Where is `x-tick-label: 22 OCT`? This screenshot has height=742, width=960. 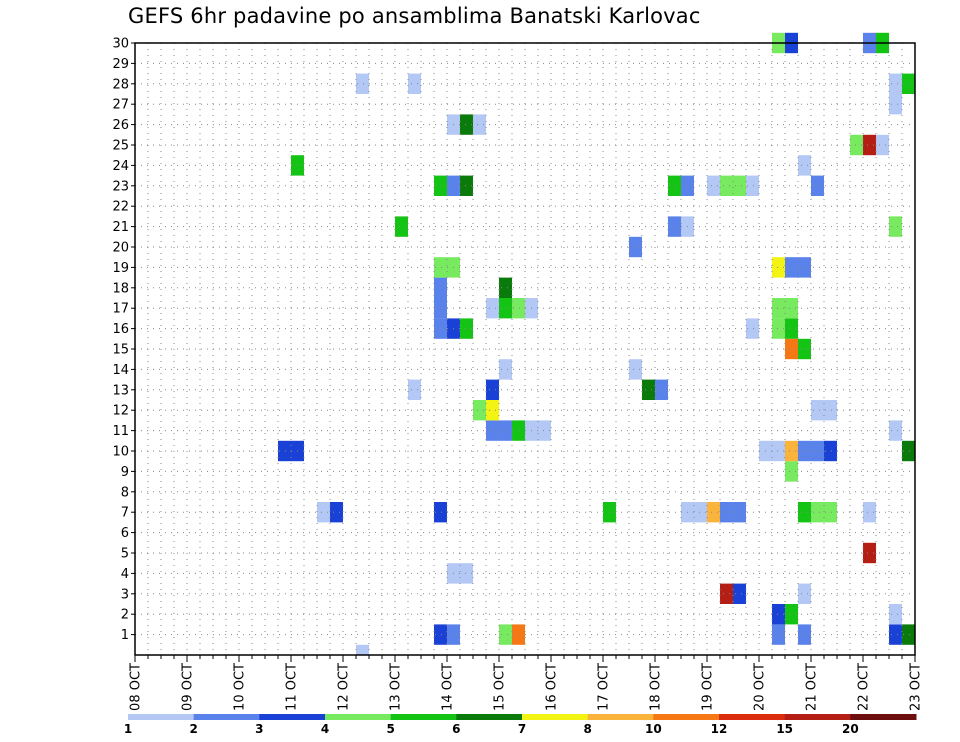 x-tick-label: 22 OCT is located at coordinates (864, 687).